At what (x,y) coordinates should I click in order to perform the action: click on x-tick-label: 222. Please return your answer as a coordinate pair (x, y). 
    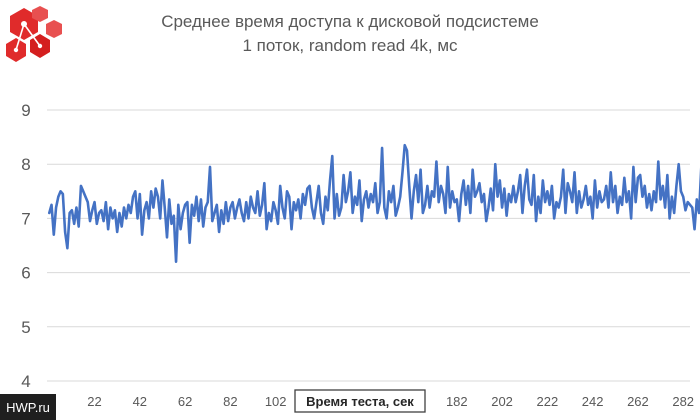
    Looking at the image, I should click on (548, 401).